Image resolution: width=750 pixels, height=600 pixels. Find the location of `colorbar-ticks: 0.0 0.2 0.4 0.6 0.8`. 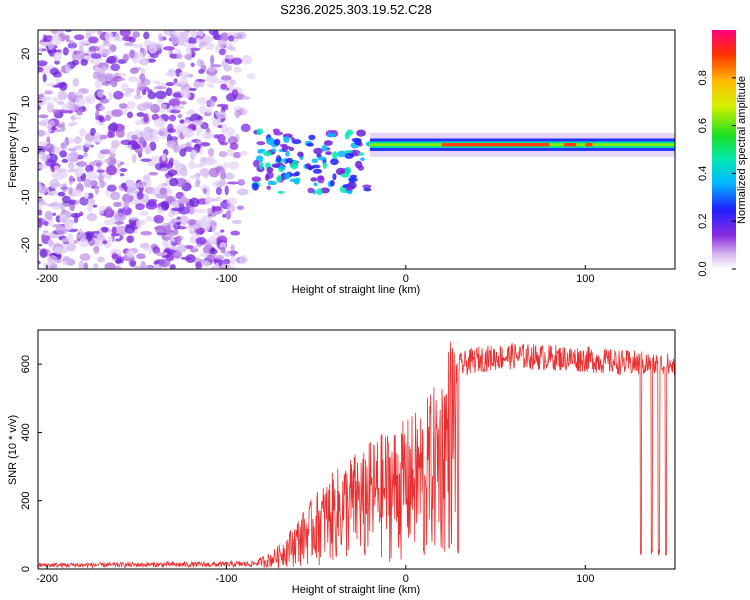

colorbar-ticks: 0.0 0.2 0.4 0.6 0.8 is located at coordinates (716, 173).